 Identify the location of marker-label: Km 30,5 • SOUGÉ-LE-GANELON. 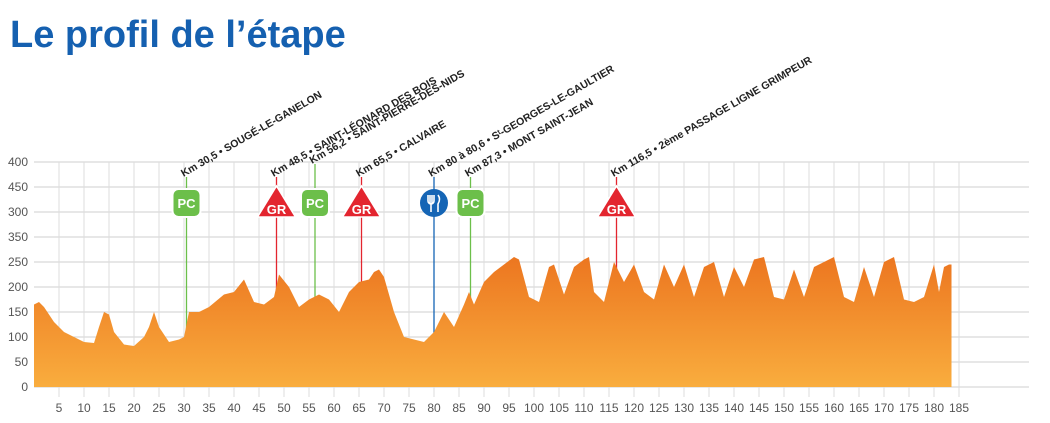
(252, 134).